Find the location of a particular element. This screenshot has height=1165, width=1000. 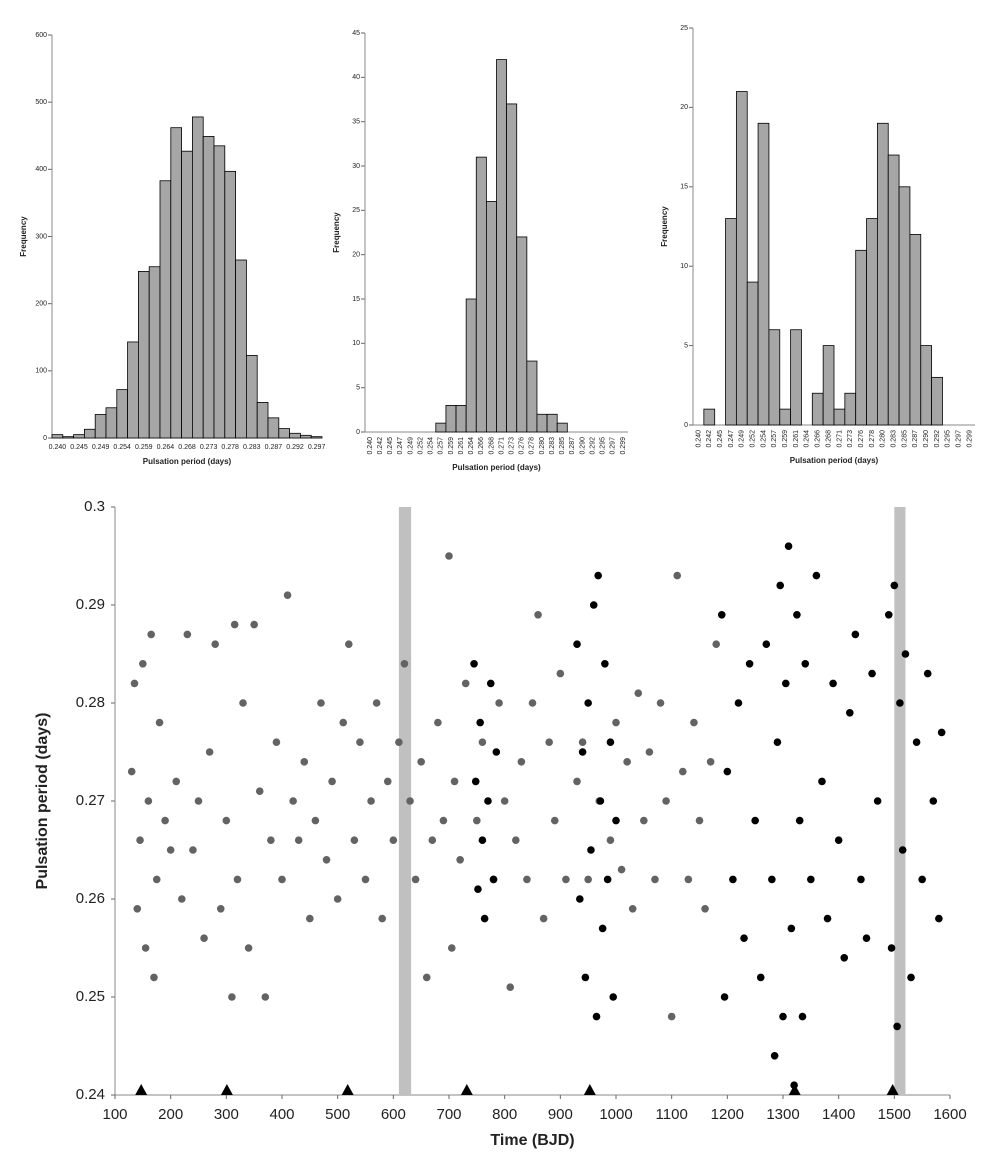

y-tick-label: 0.25 is located at coordinates (90, 996).